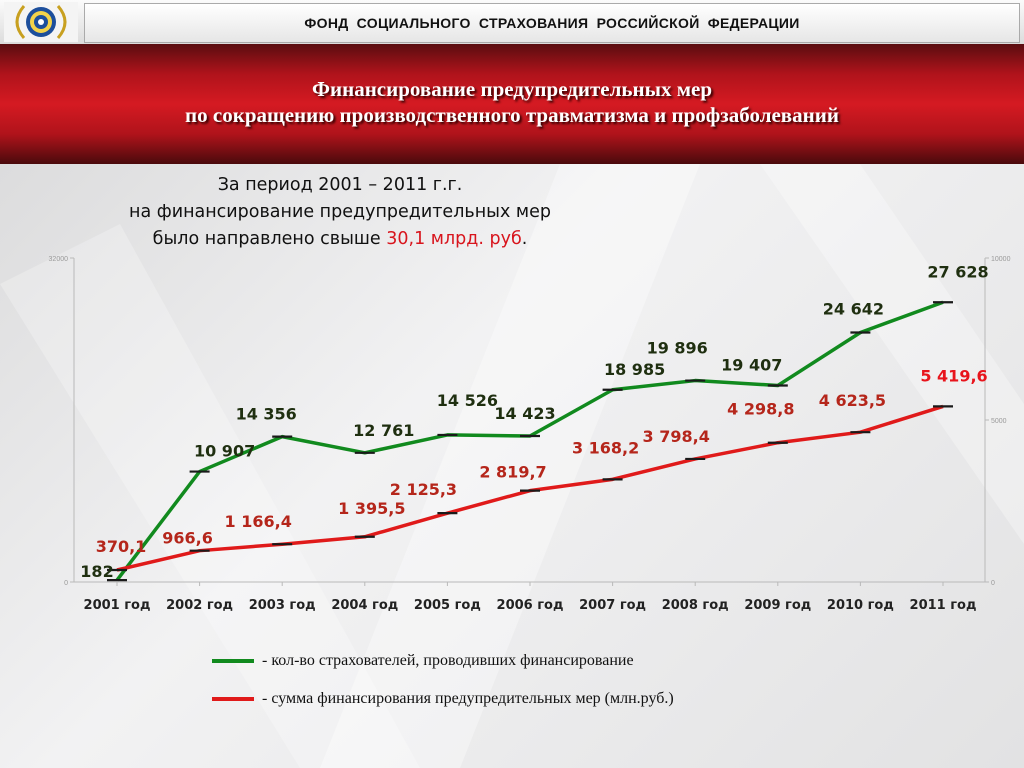 This screenshot has width=1024, height=768. What do you see at coordinates (96, 571) in the screenshot?
I see `data-label-green: 182` at bounding box center [96, 571].